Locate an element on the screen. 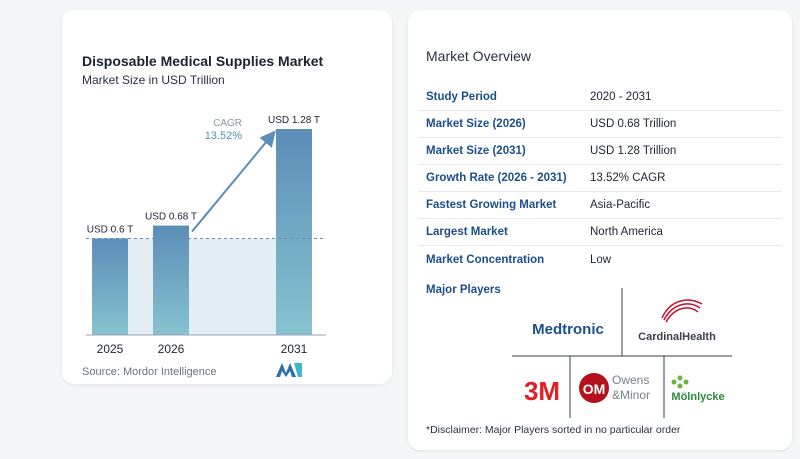 This screenshot has height=459, width=800. overview-title: Market Overview is located at coordinates (479, 56).